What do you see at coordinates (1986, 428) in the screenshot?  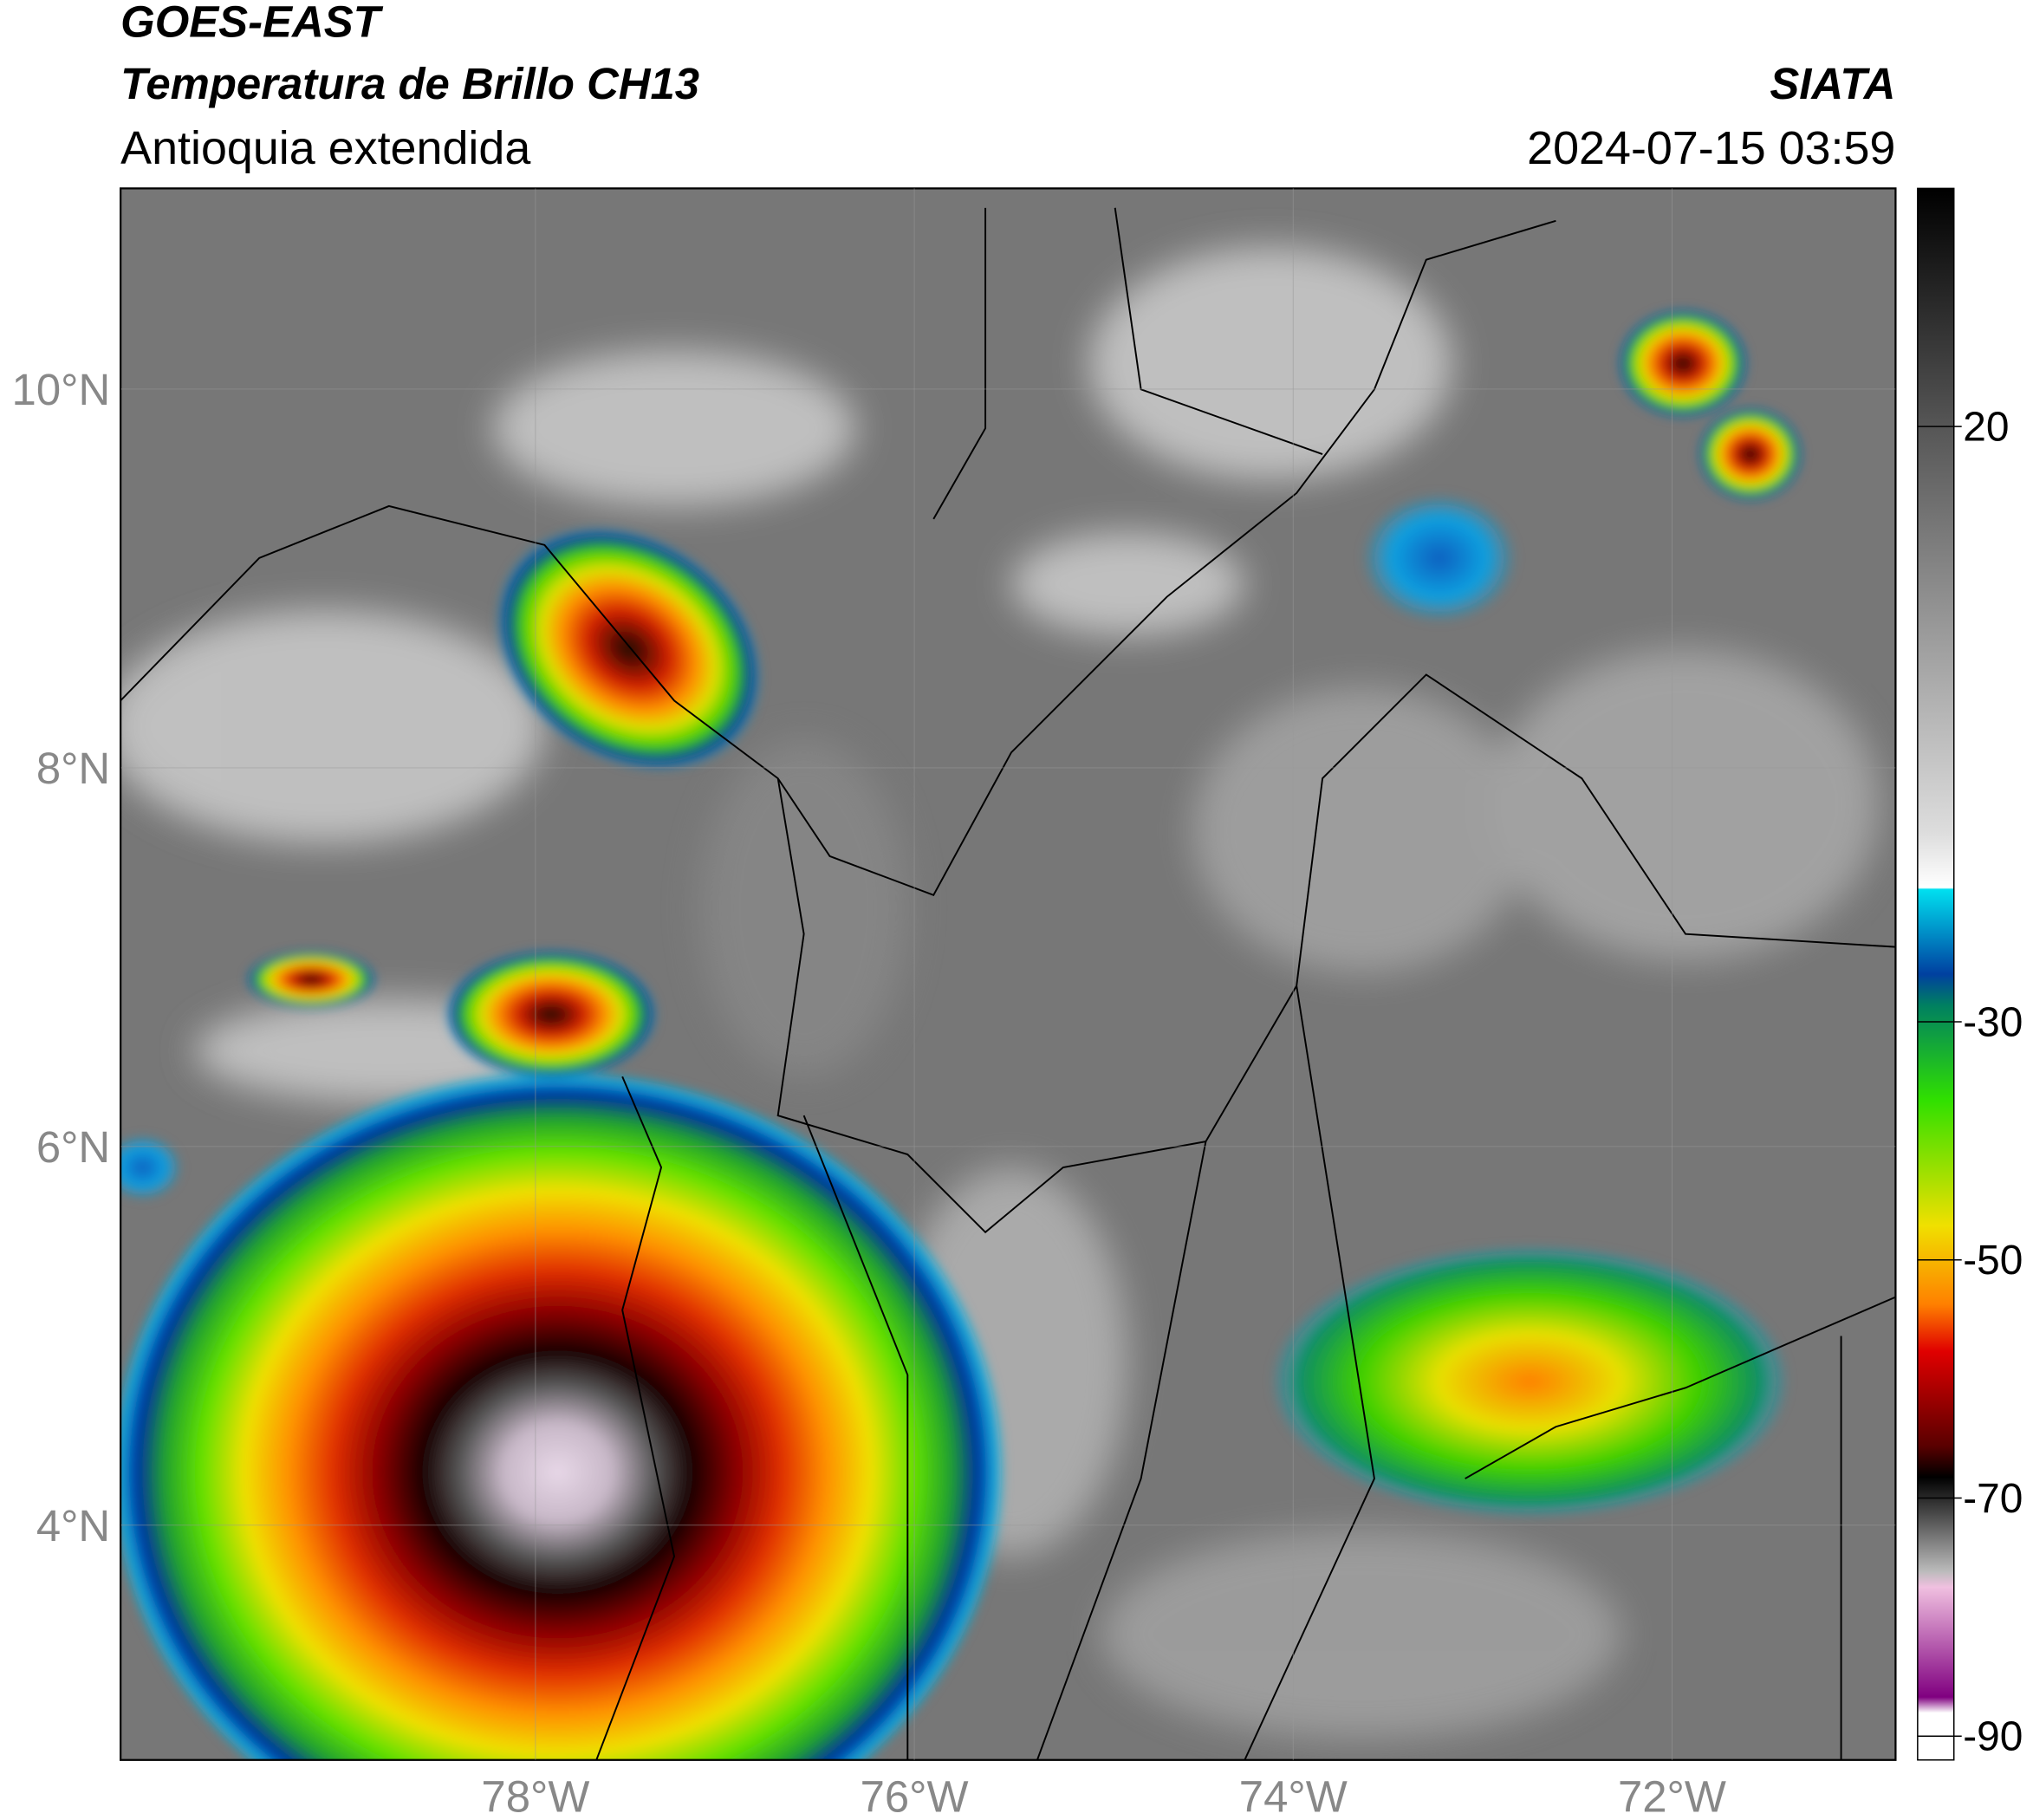 I see `colorbar-tick-label: 20` at bounding box center [1986, 428].